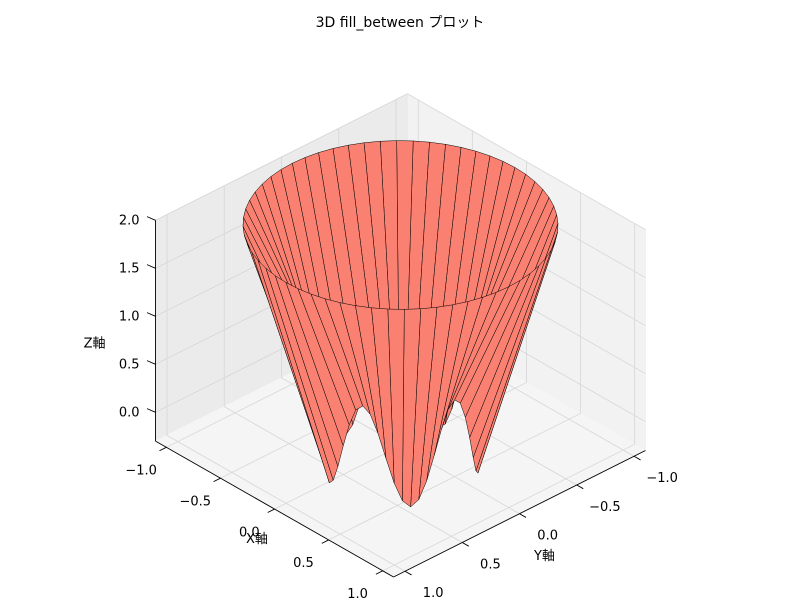 Image resolution: width=800 pixels, height=600 pixels. What do you see at coordinates (129, 220) in the screenshot?
I see `z-tick-label: 2.0` at bounding box center [129, 220].